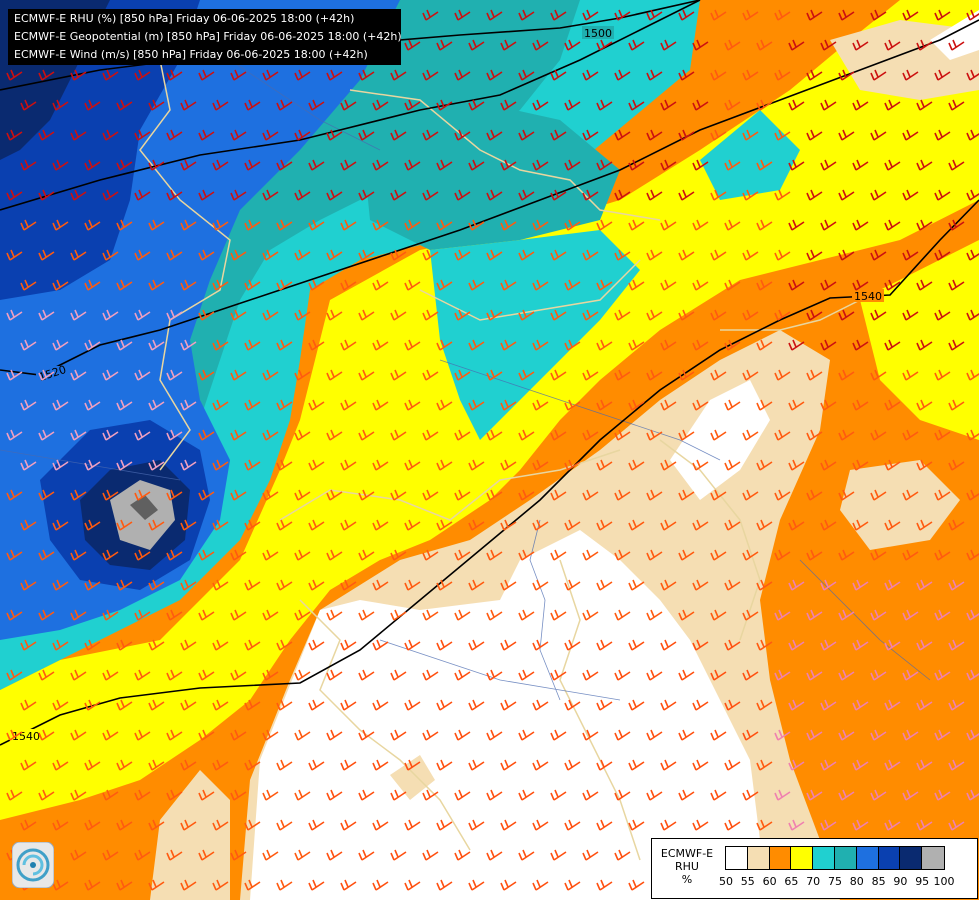 Image resolution: width=979 pixels, height=900 pixels. Describe the element at coordinates (954, 35) in the screenshot. I see `rhu-white-topright` at that location.